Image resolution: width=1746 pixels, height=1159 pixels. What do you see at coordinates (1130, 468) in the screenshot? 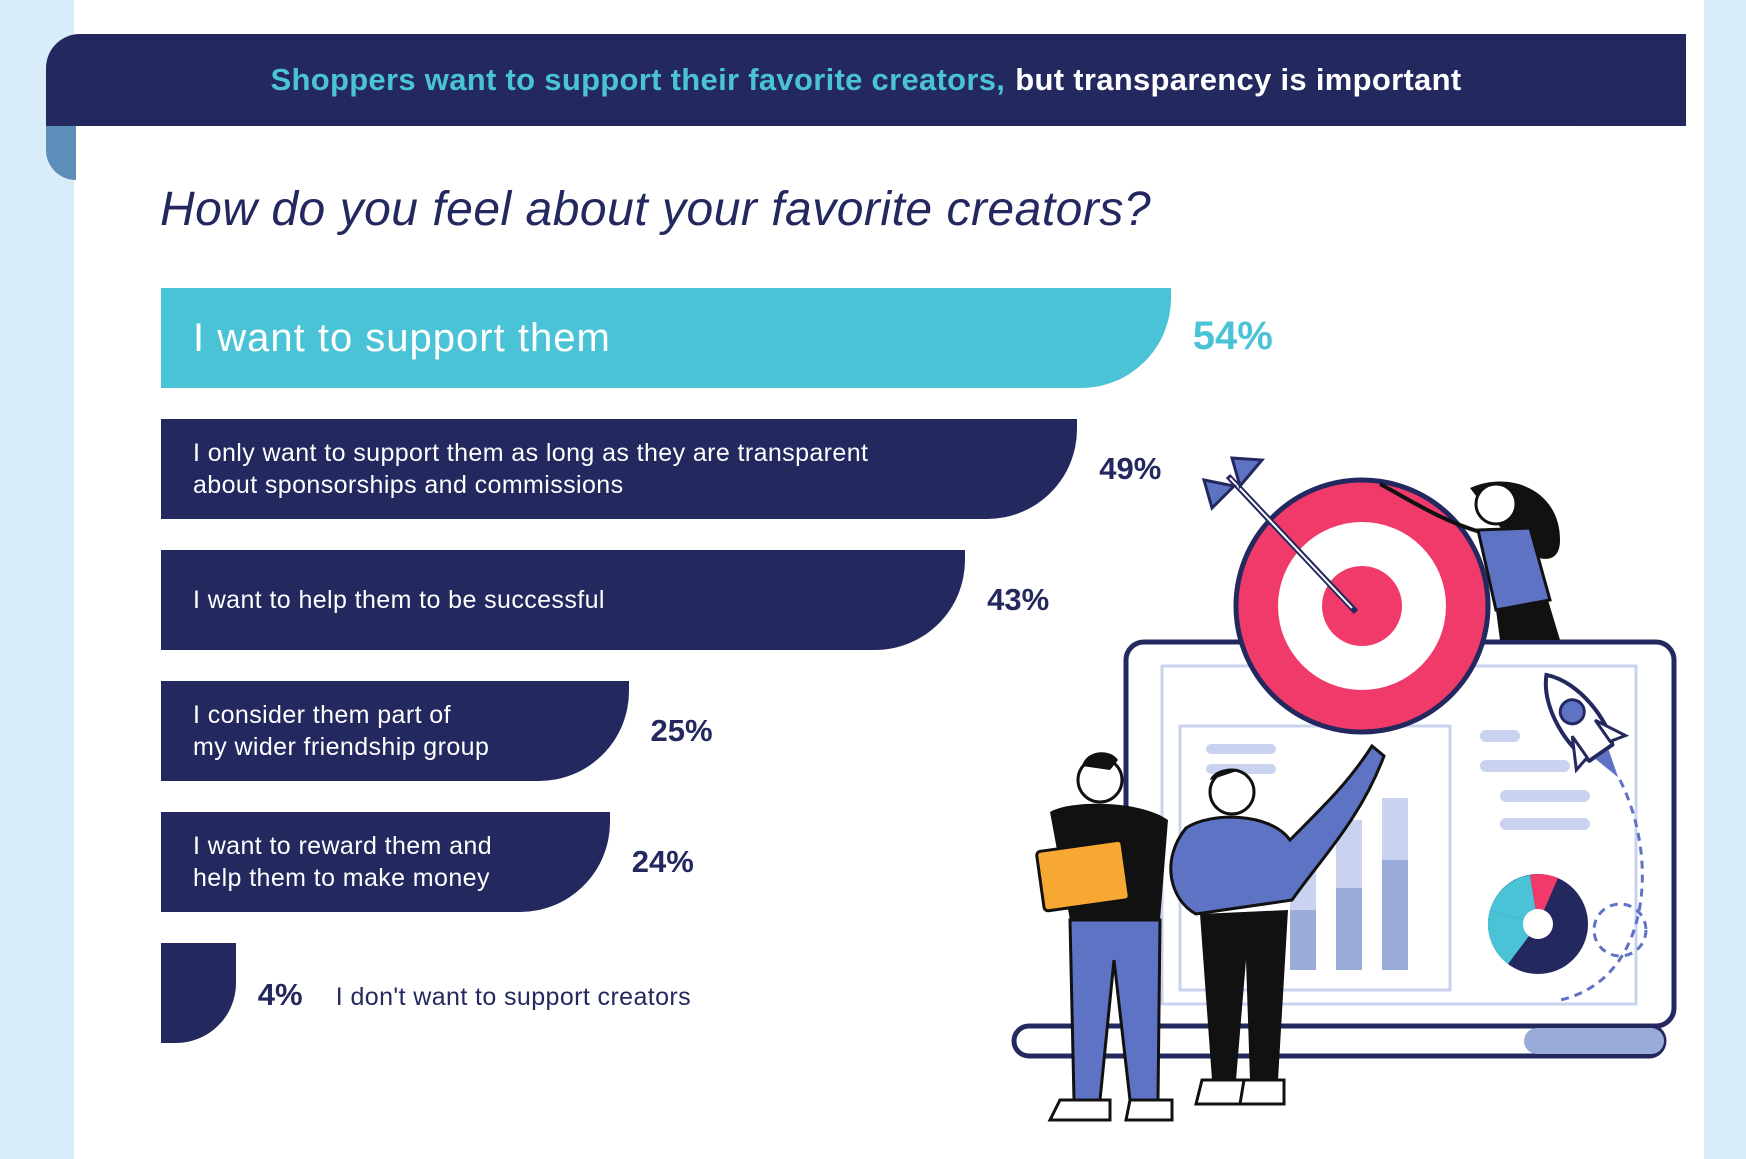
I see `value-label: 49%` at bounding box center [1130, 468].